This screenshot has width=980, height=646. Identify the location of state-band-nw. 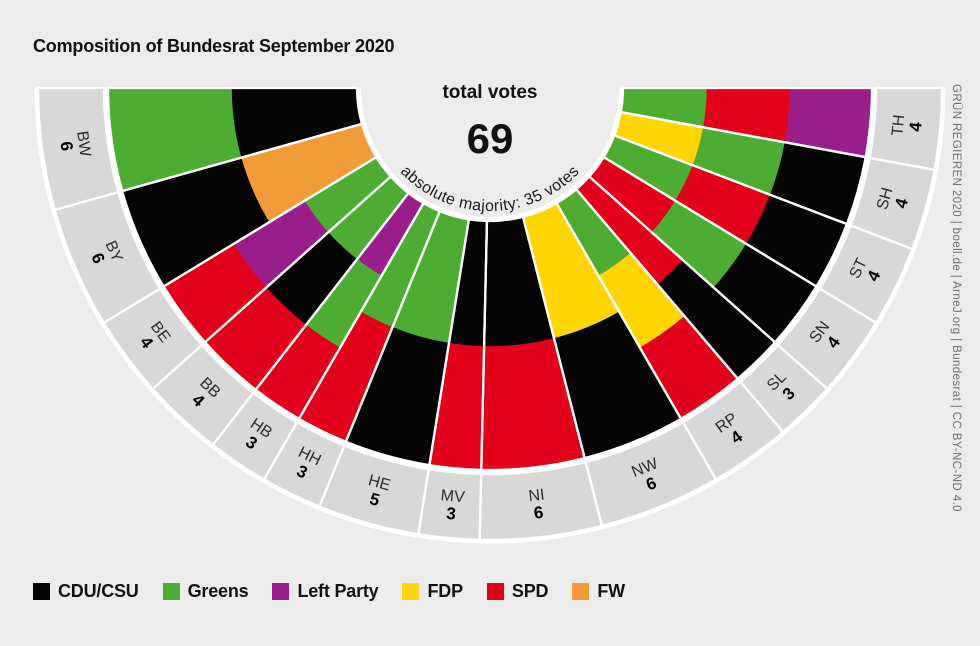
(650, 474).